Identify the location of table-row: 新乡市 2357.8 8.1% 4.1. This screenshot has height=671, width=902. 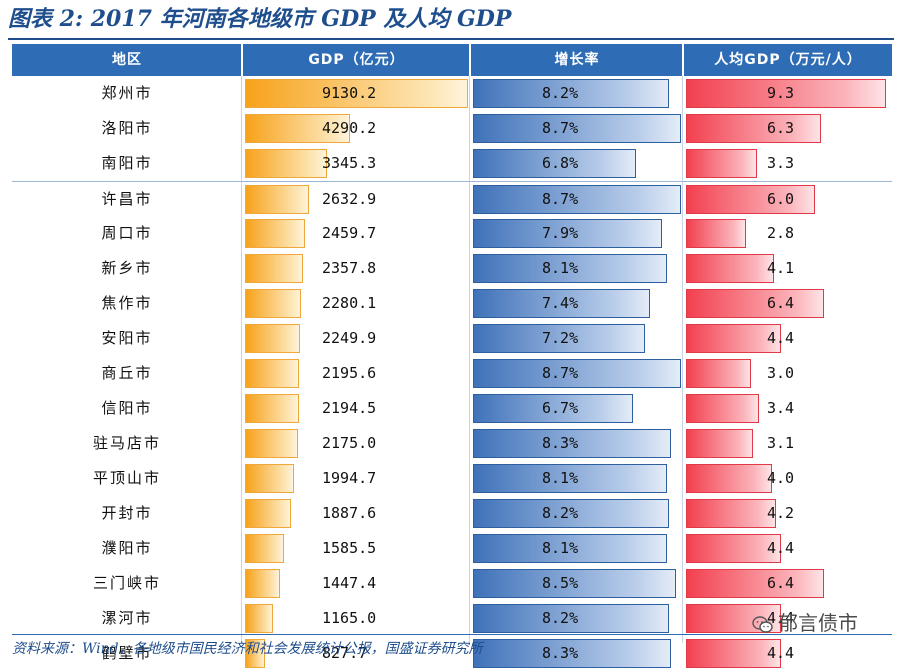
(452, 268).